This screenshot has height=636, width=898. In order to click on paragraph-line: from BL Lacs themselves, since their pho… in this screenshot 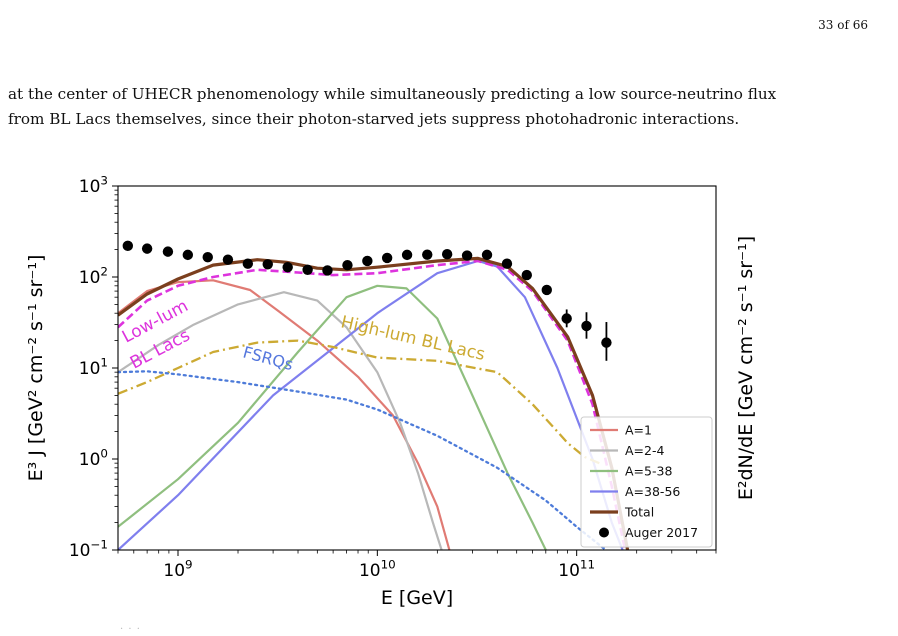, I will do `click(374, 119)`.